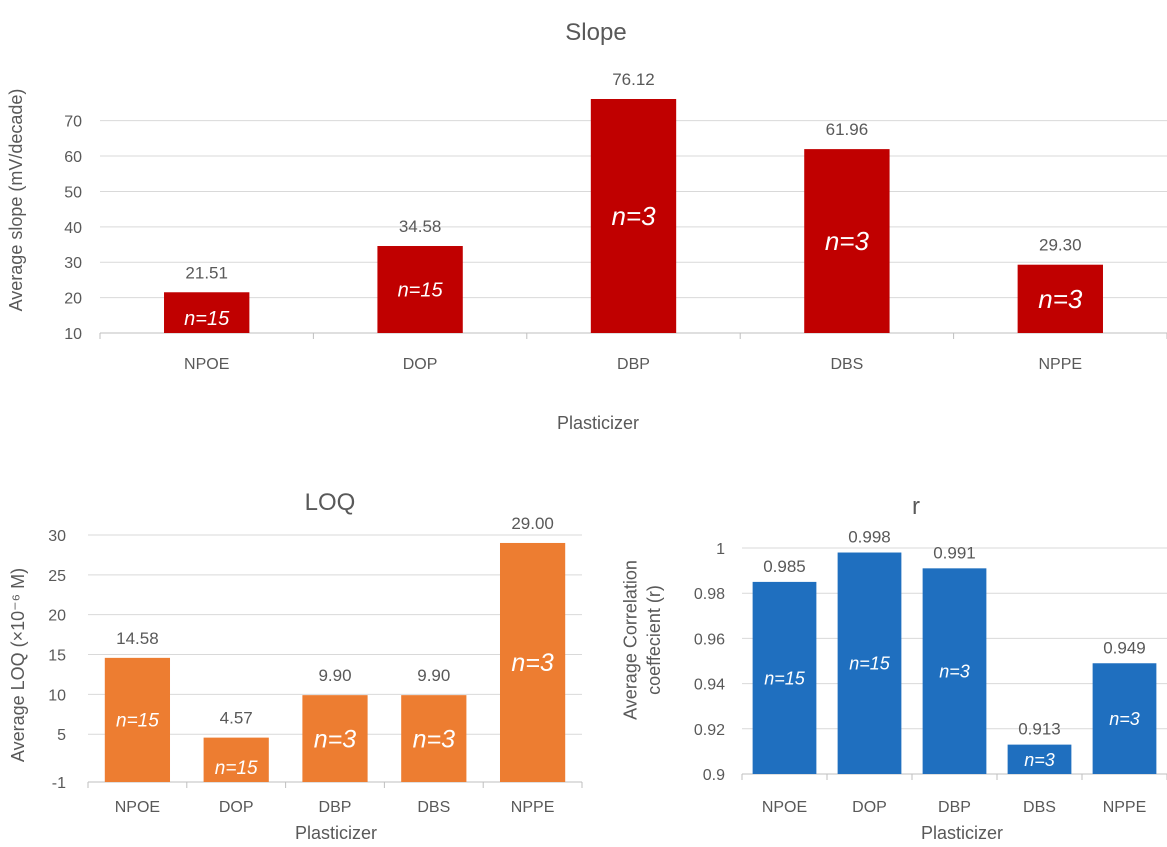  I want to click on r-y-tick-label: 1, so click(720, 549).